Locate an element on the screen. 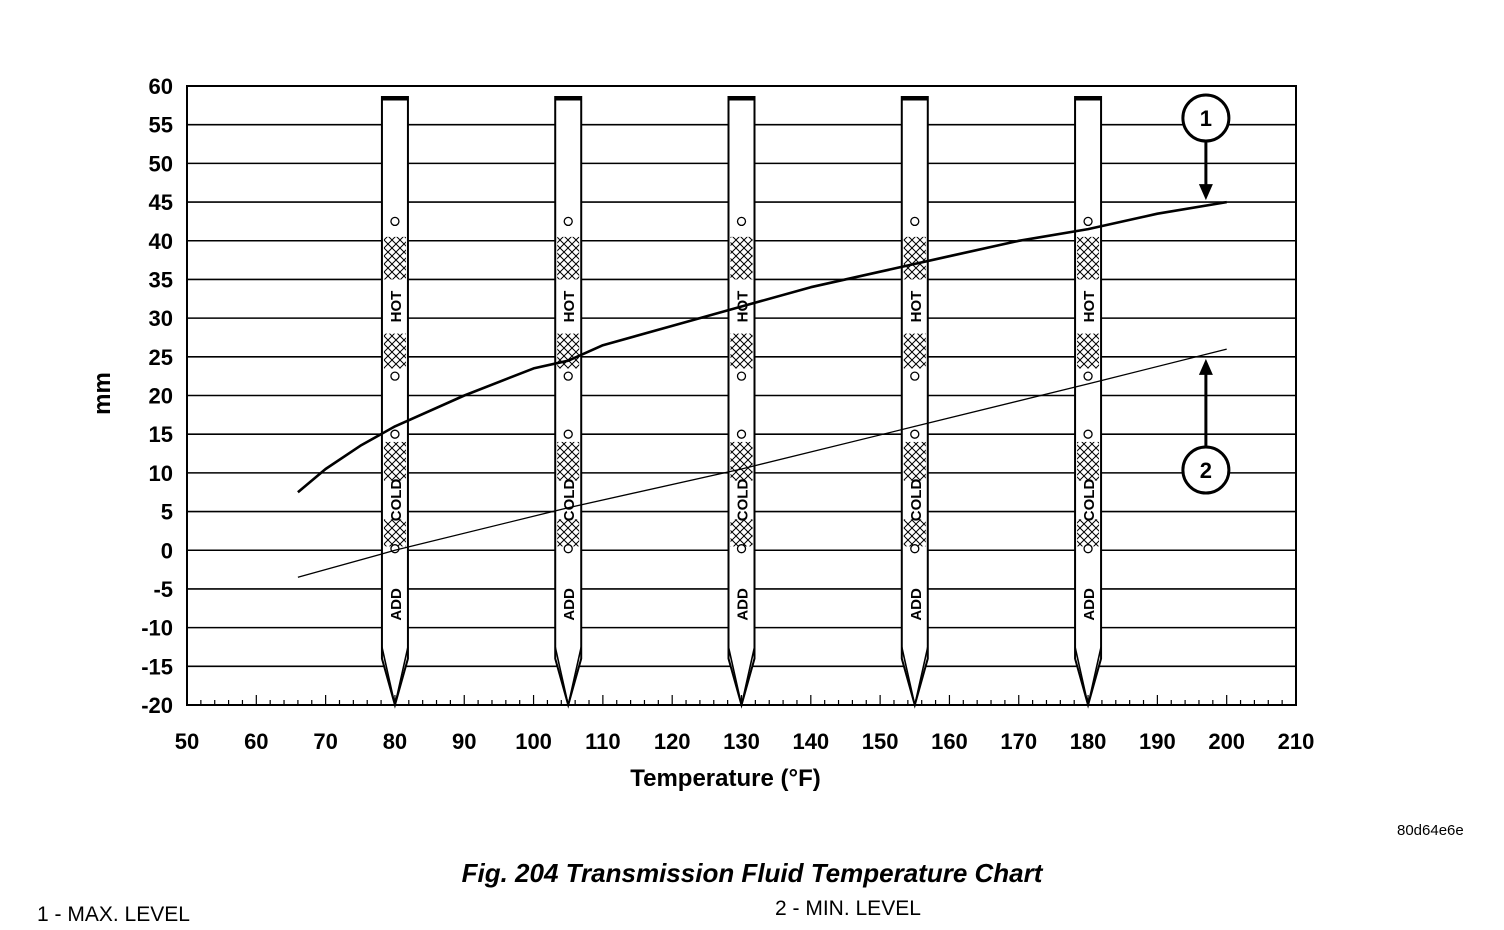 The width and height of the screenshot is (1504, 930). x-axis-label: Temperature (°F) is located at coordinates (725, 778).